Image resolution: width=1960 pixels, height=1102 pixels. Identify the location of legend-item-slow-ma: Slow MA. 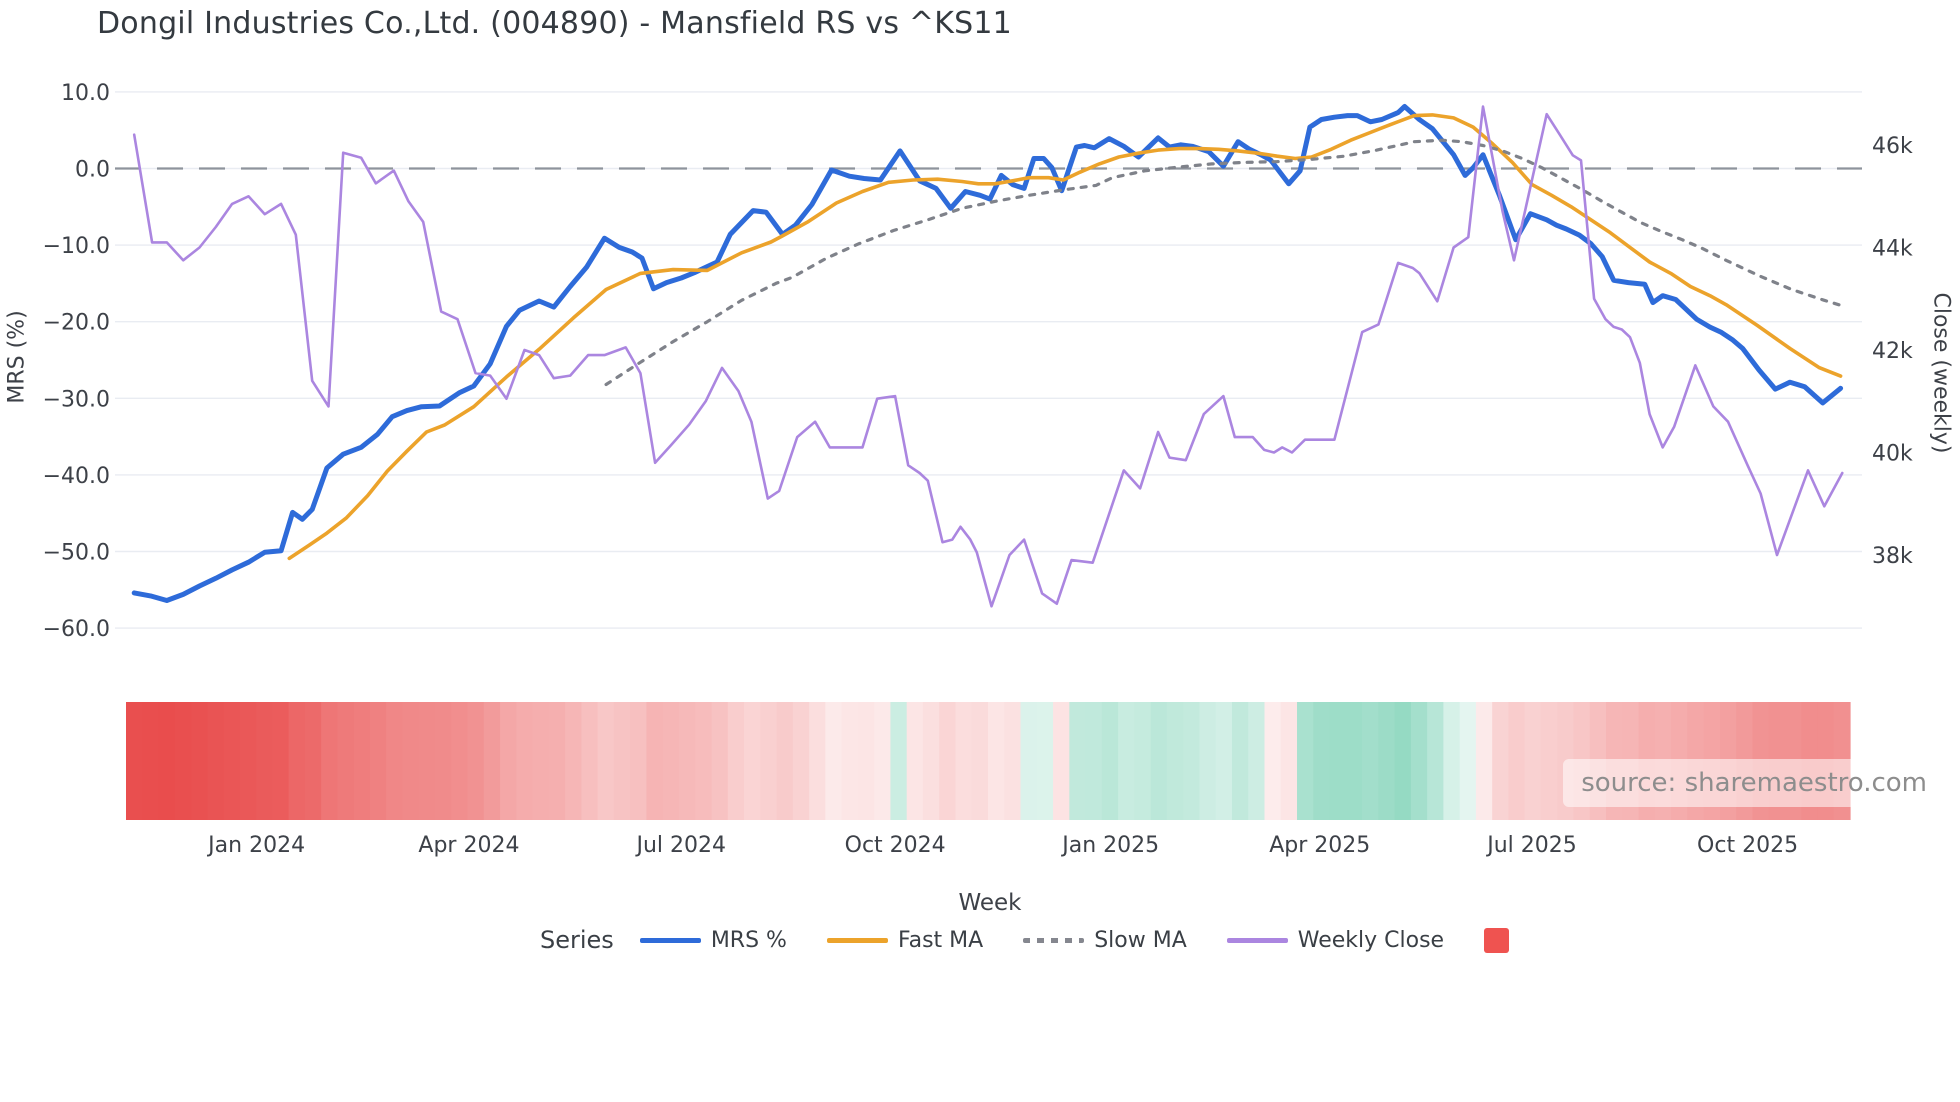
(1105, 940).